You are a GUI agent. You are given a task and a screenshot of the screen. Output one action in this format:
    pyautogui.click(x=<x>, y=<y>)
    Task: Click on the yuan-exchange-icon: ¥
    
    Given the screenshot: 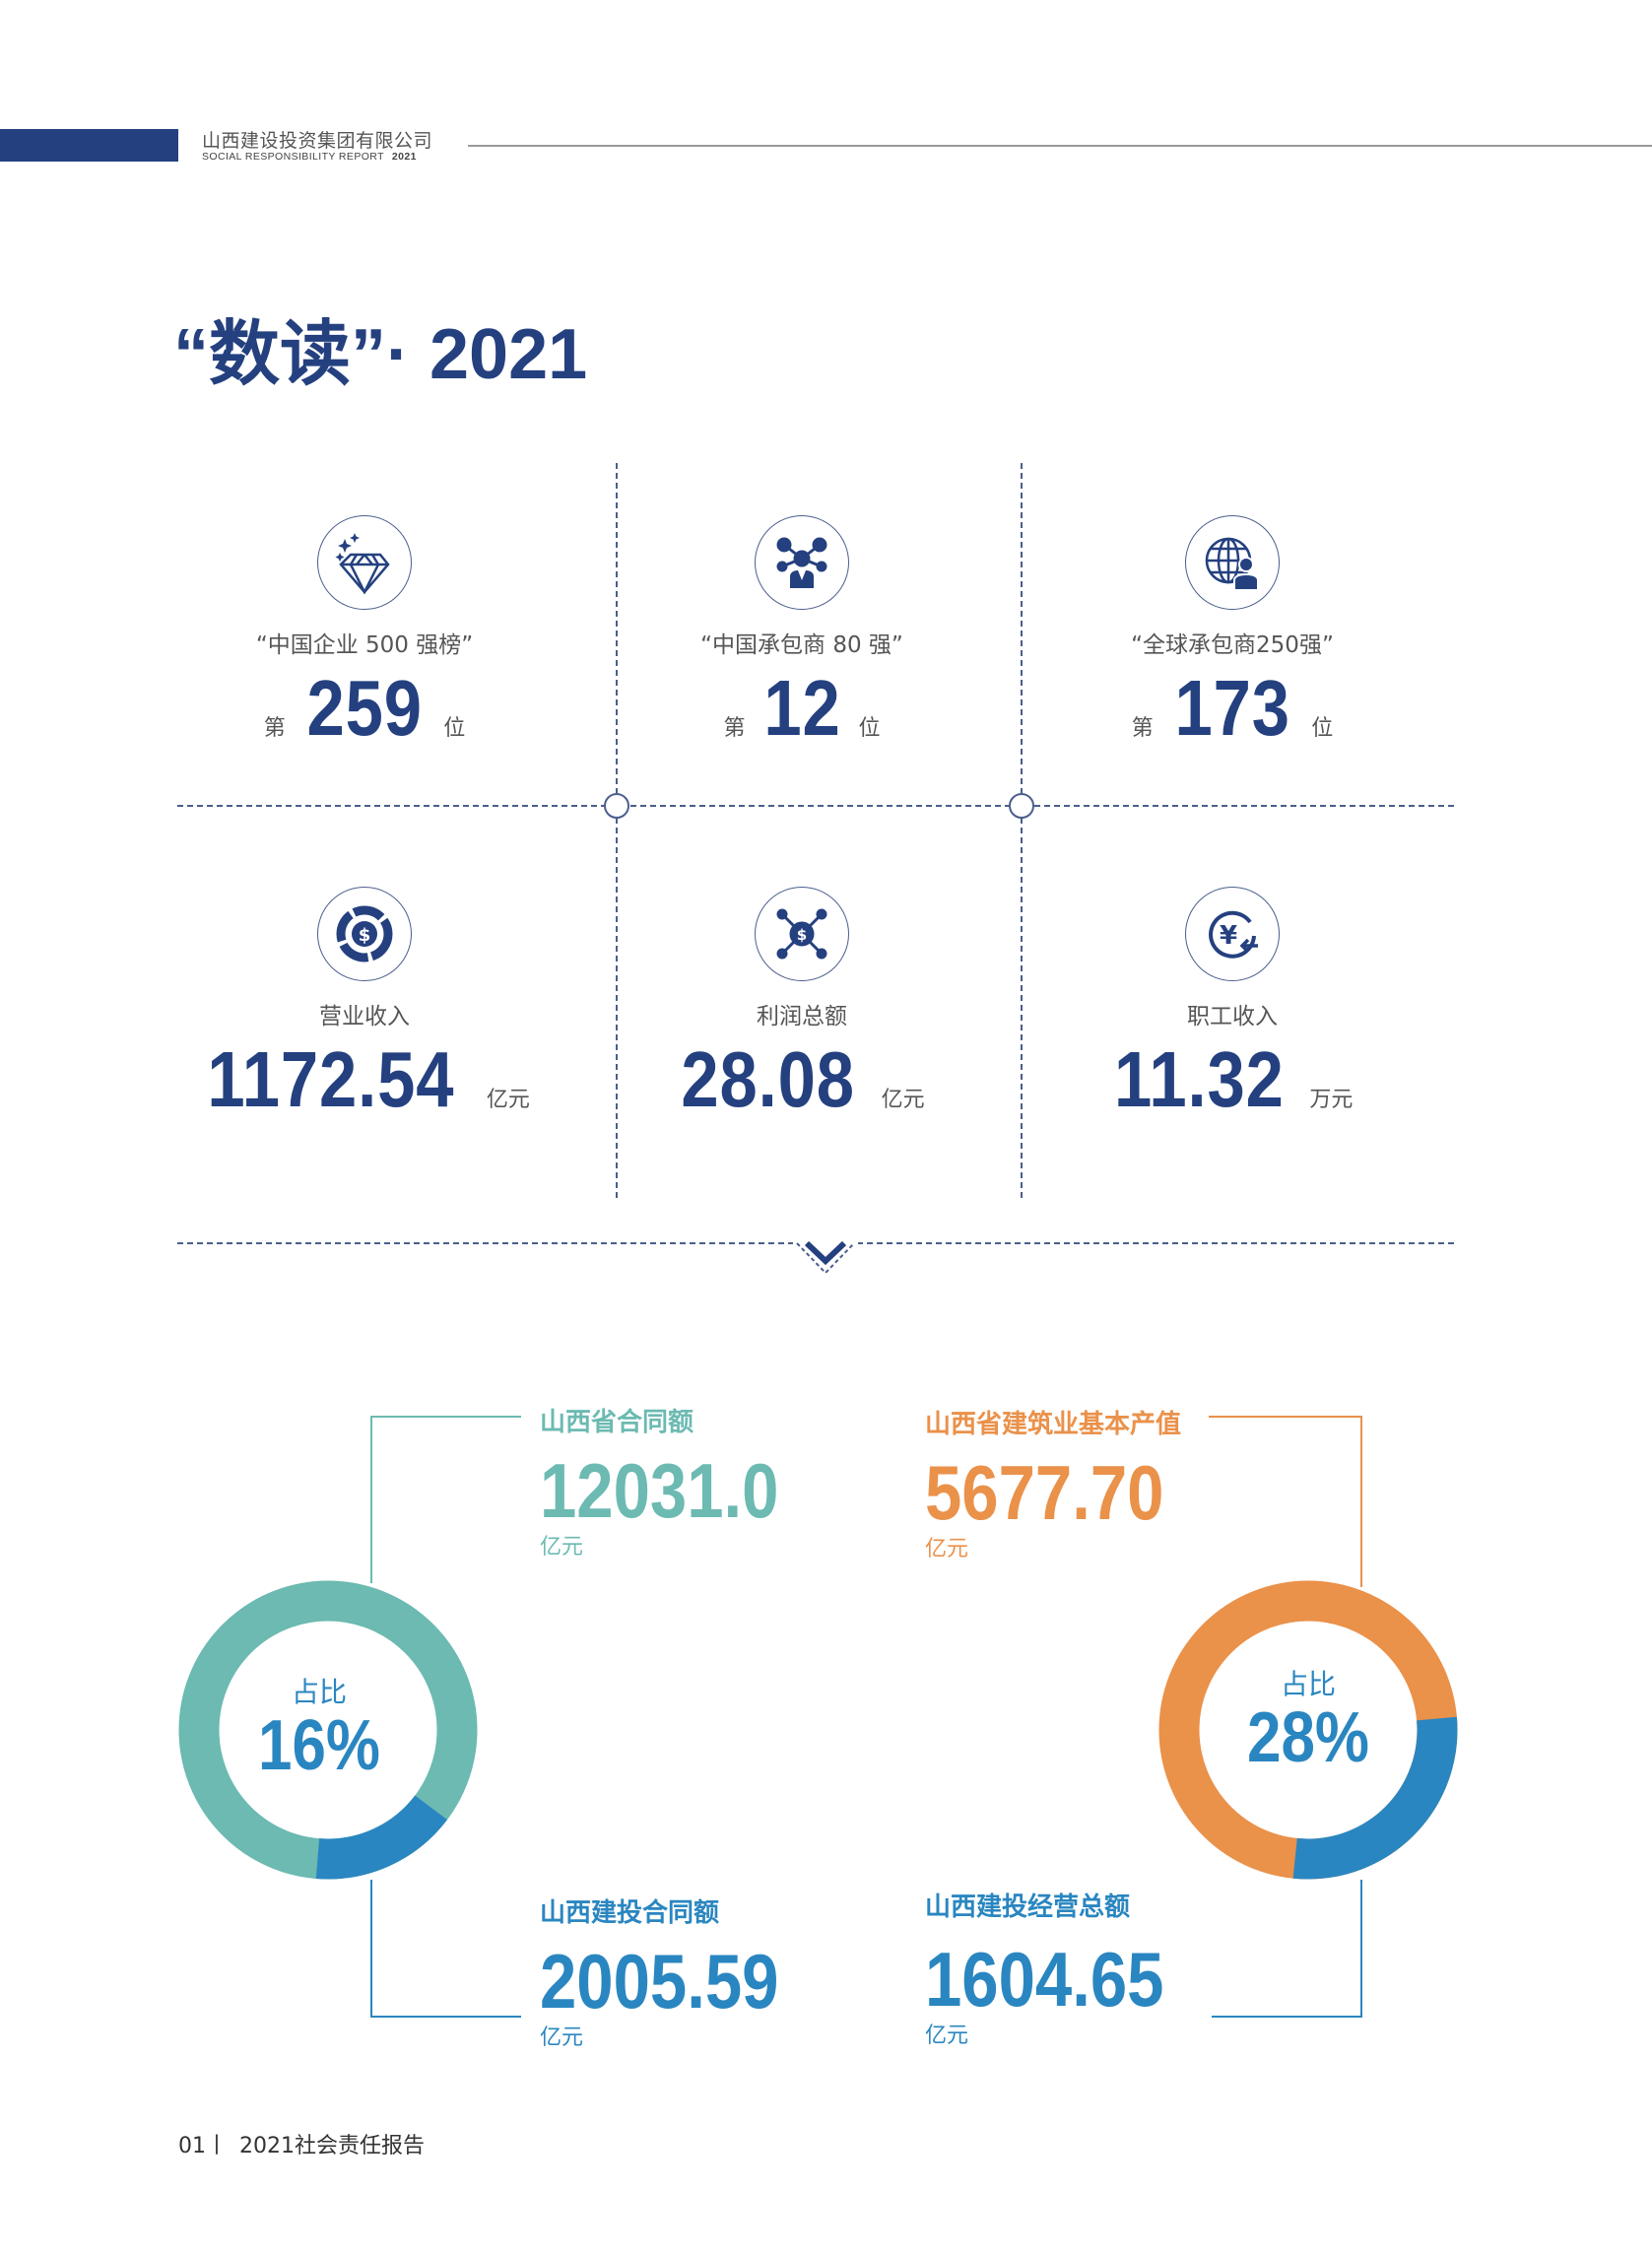 What is the action you would take?
    pyautogui.click(x=1232, y=934)
    